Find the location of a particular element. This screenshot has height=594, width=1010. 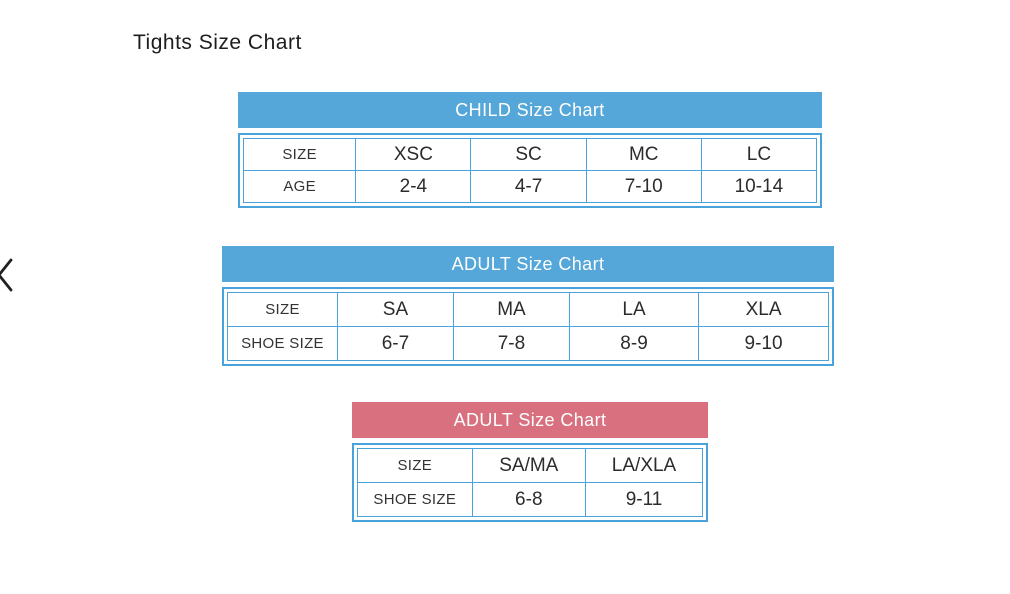

table-row: SHOE SIZE 6-8 9-11 is located at coordinates (530, 499).